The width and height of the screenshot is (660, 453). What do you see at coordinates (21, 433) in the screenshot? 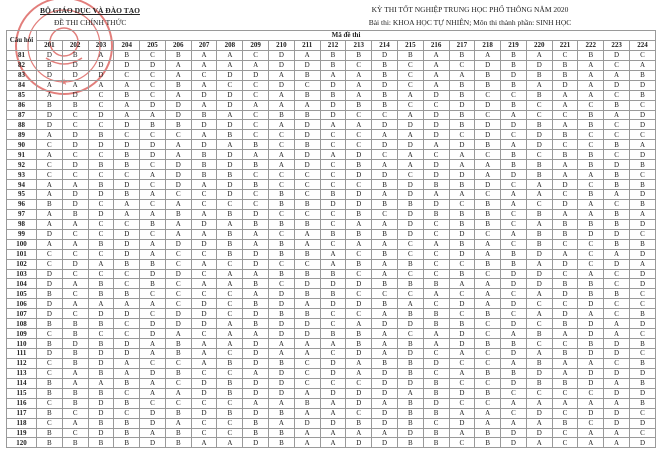
I see `question-number: 119` at bounding box center [21, 433].